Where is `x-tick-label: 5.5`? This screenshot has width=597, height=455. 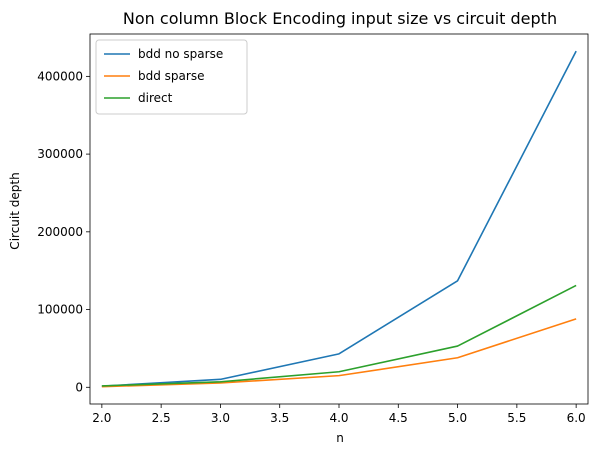 x-tick-label: 5.5 is located at coordinates (516, 418).